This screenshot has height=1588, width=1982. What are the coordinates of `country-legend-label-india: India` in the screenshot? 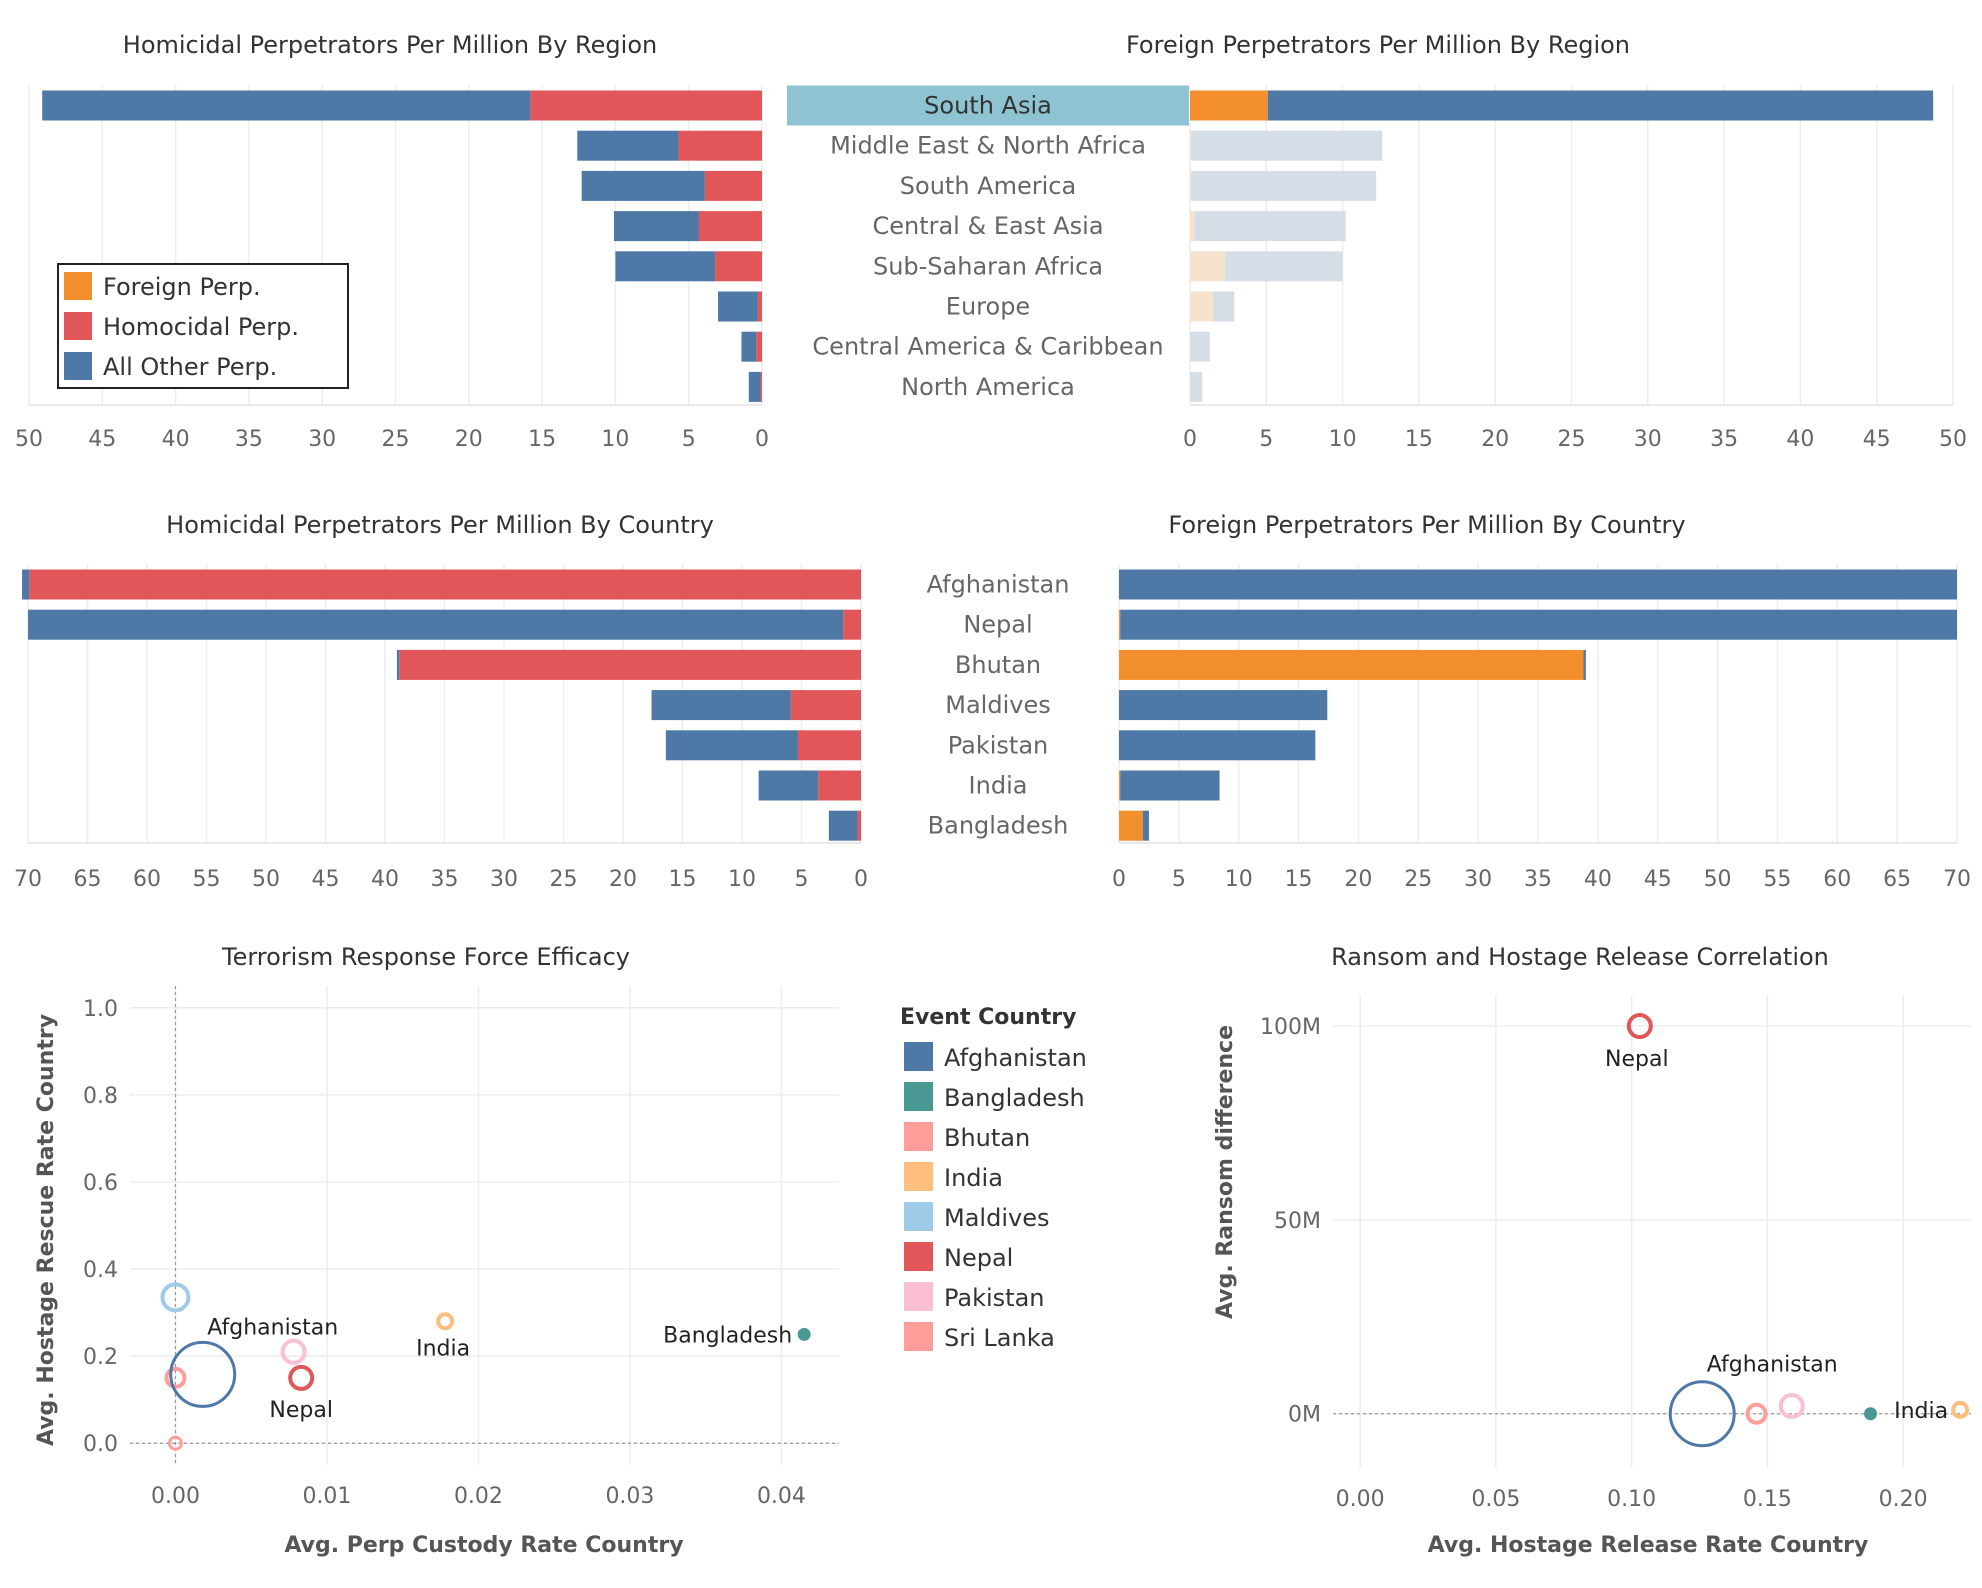 It's located at (973, 1178).